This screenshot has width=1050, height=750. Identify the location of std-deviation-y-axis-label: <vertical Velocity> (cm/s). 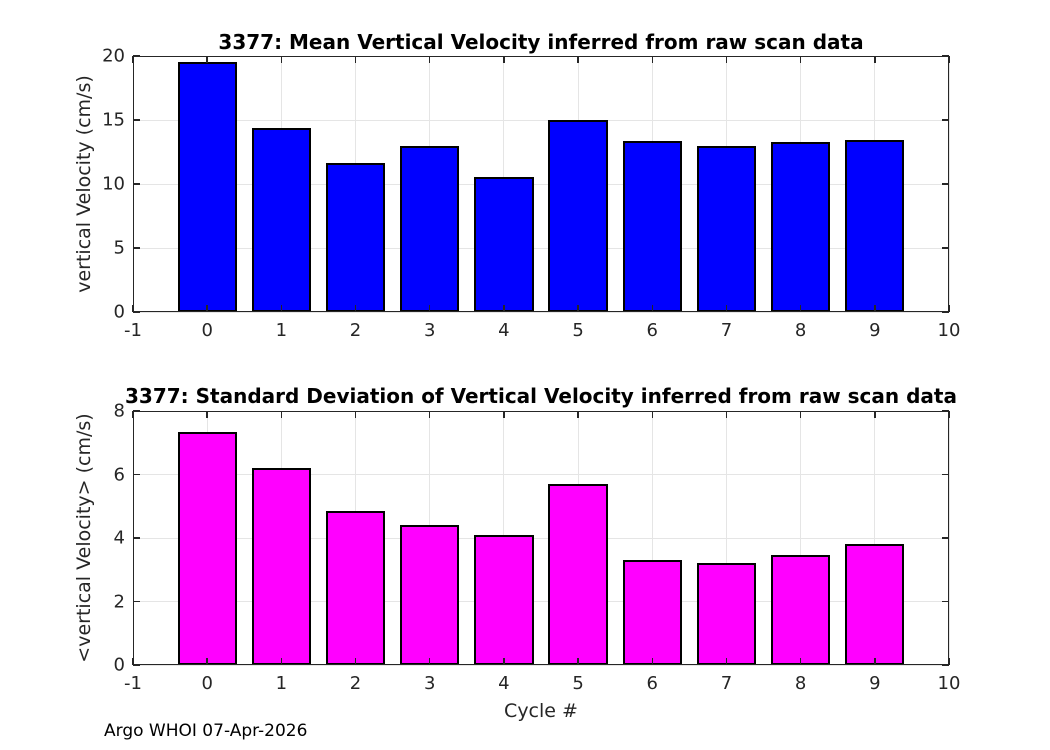
(84, 538).